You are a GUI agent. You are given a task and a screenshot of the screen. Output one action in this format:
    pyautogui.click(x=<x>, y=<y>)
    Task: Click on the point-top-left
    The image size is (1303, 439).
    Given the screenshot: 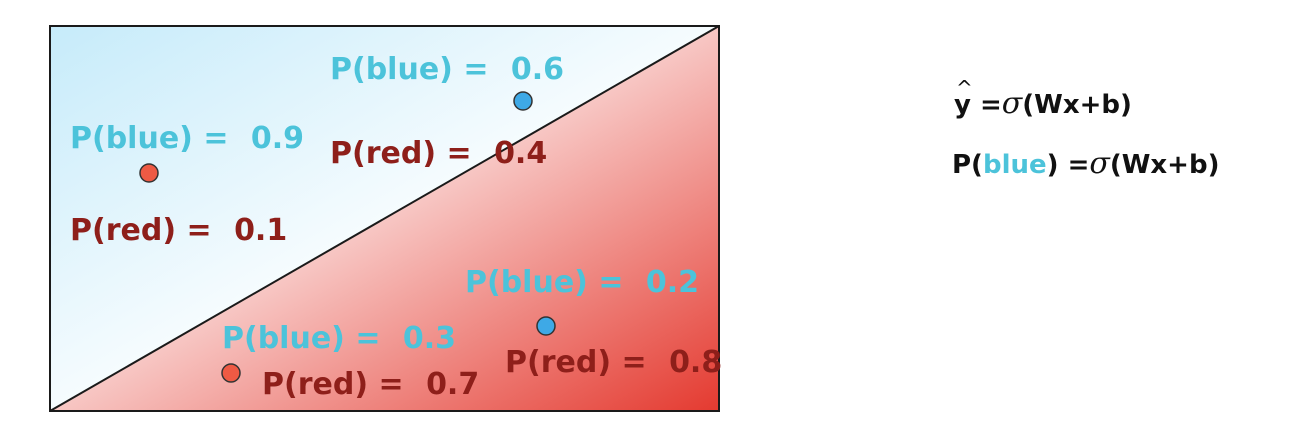 What is the action you would take?
    pyautogui.click(x=149, y=173)
    